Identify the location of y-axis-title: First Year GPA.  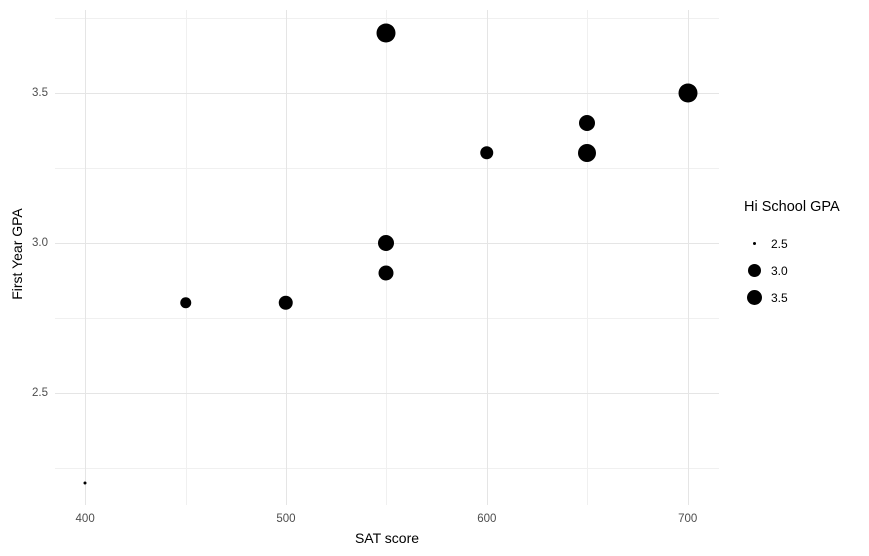
(17, 254).